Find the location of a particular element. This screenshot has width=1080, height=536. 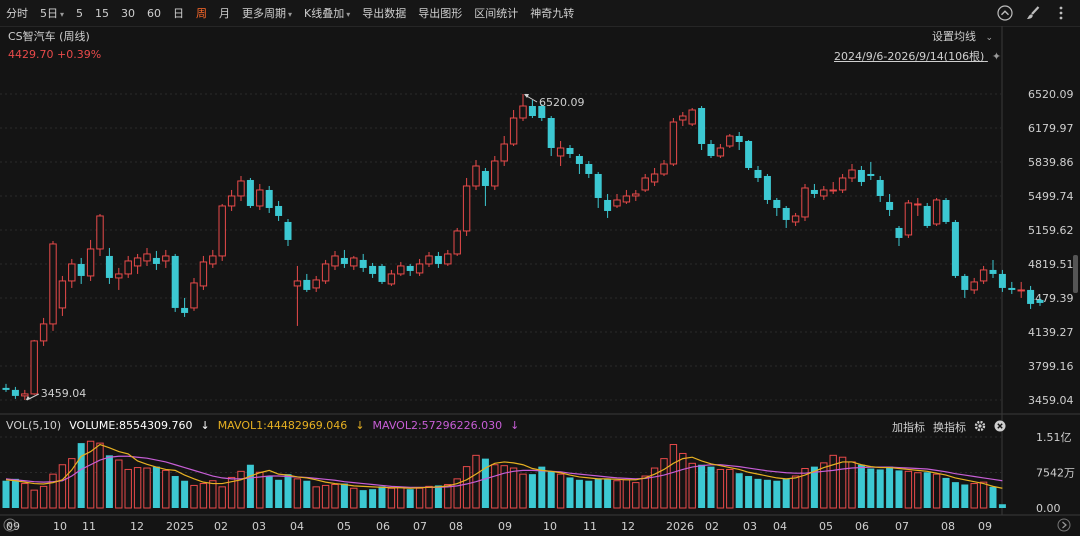

chevron-left-icon is located at coordinates (9, 525).